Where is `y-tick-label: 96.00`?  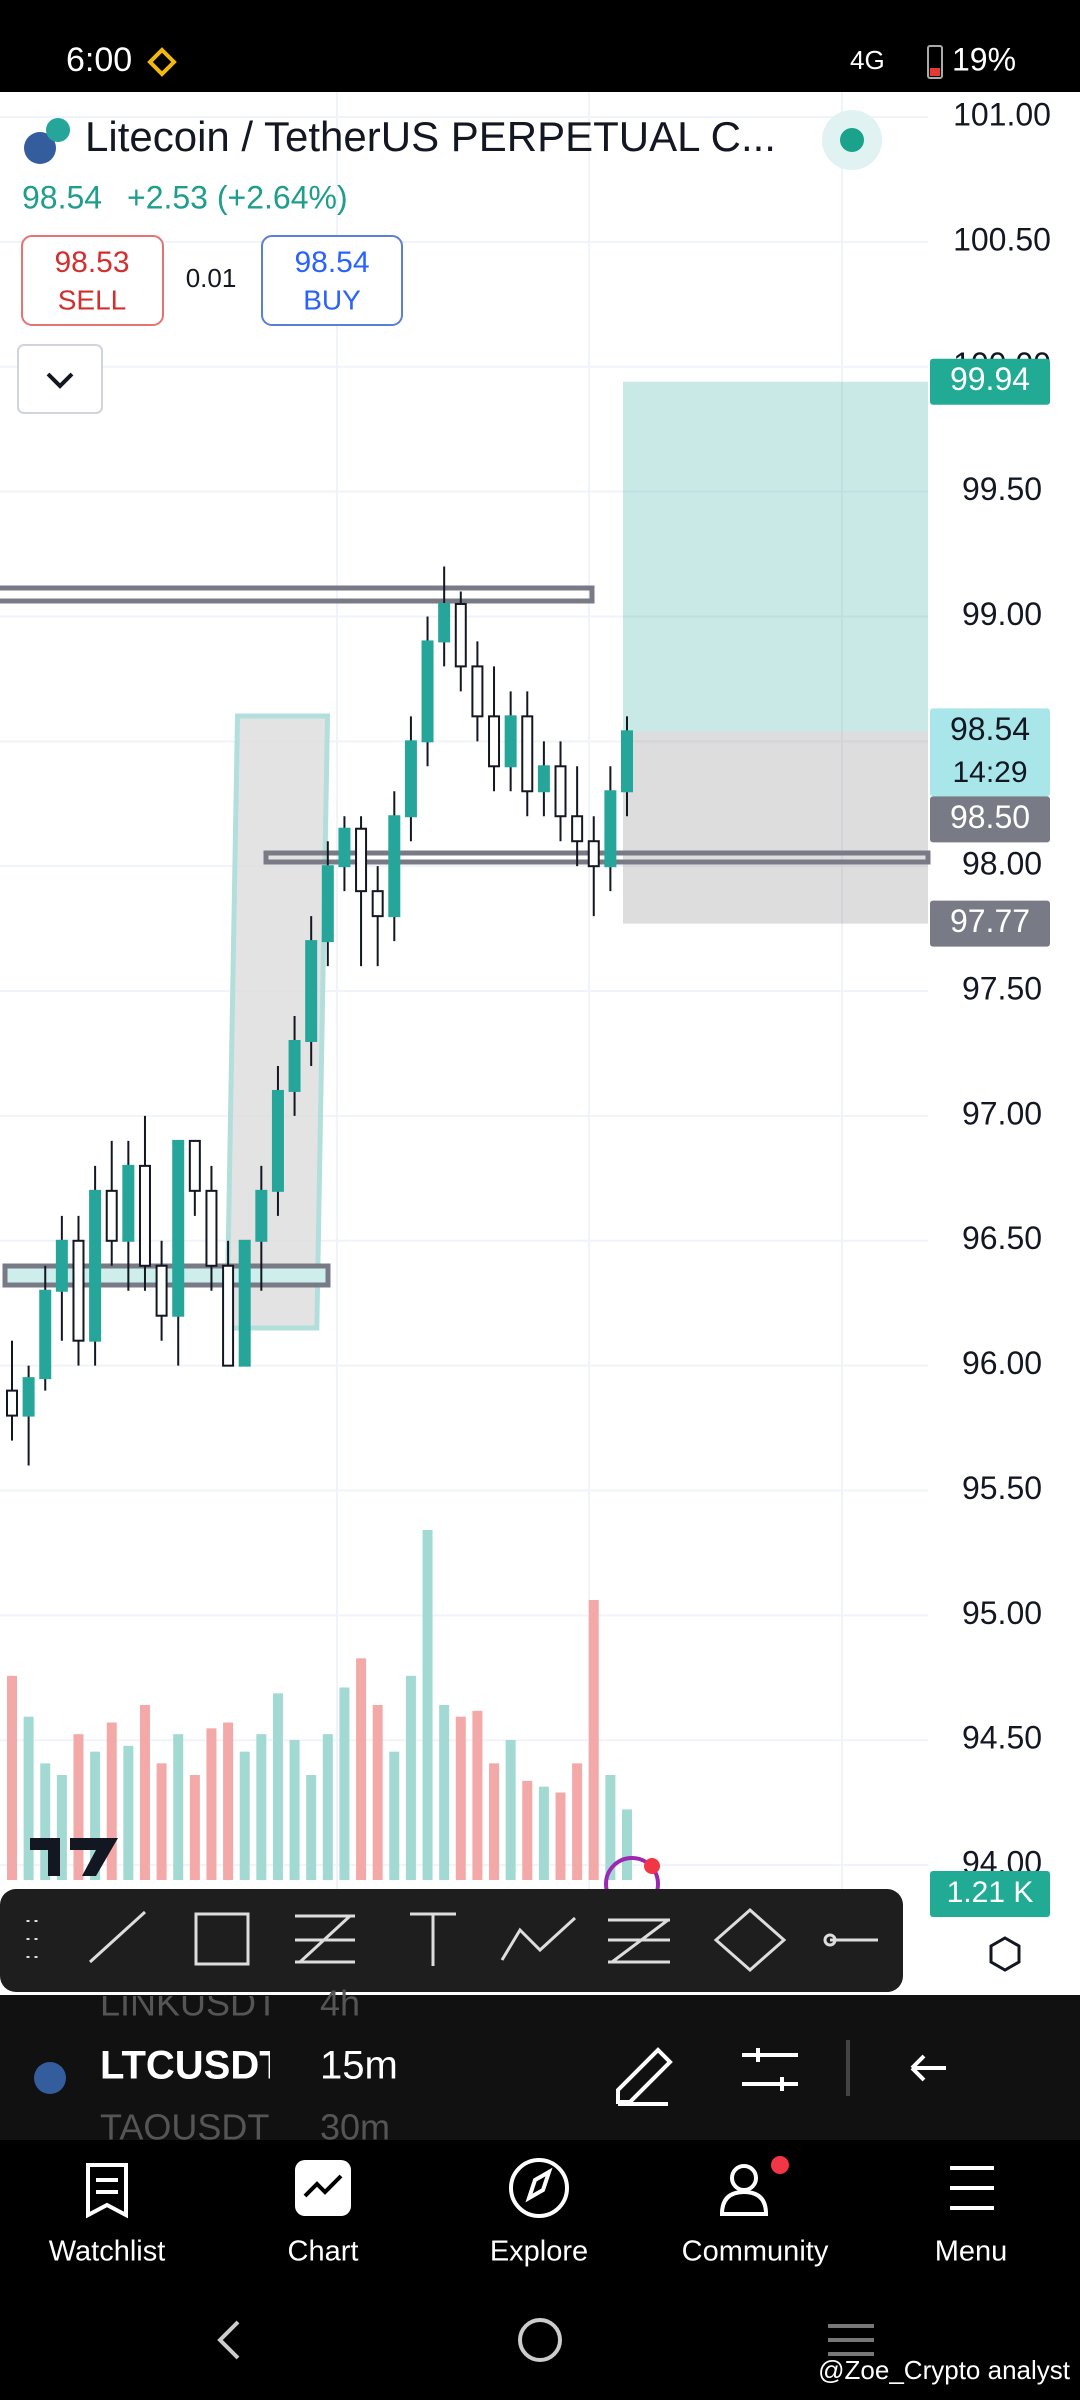 y-tick-label: 96.00 is located at coordinates (1002, 1363).